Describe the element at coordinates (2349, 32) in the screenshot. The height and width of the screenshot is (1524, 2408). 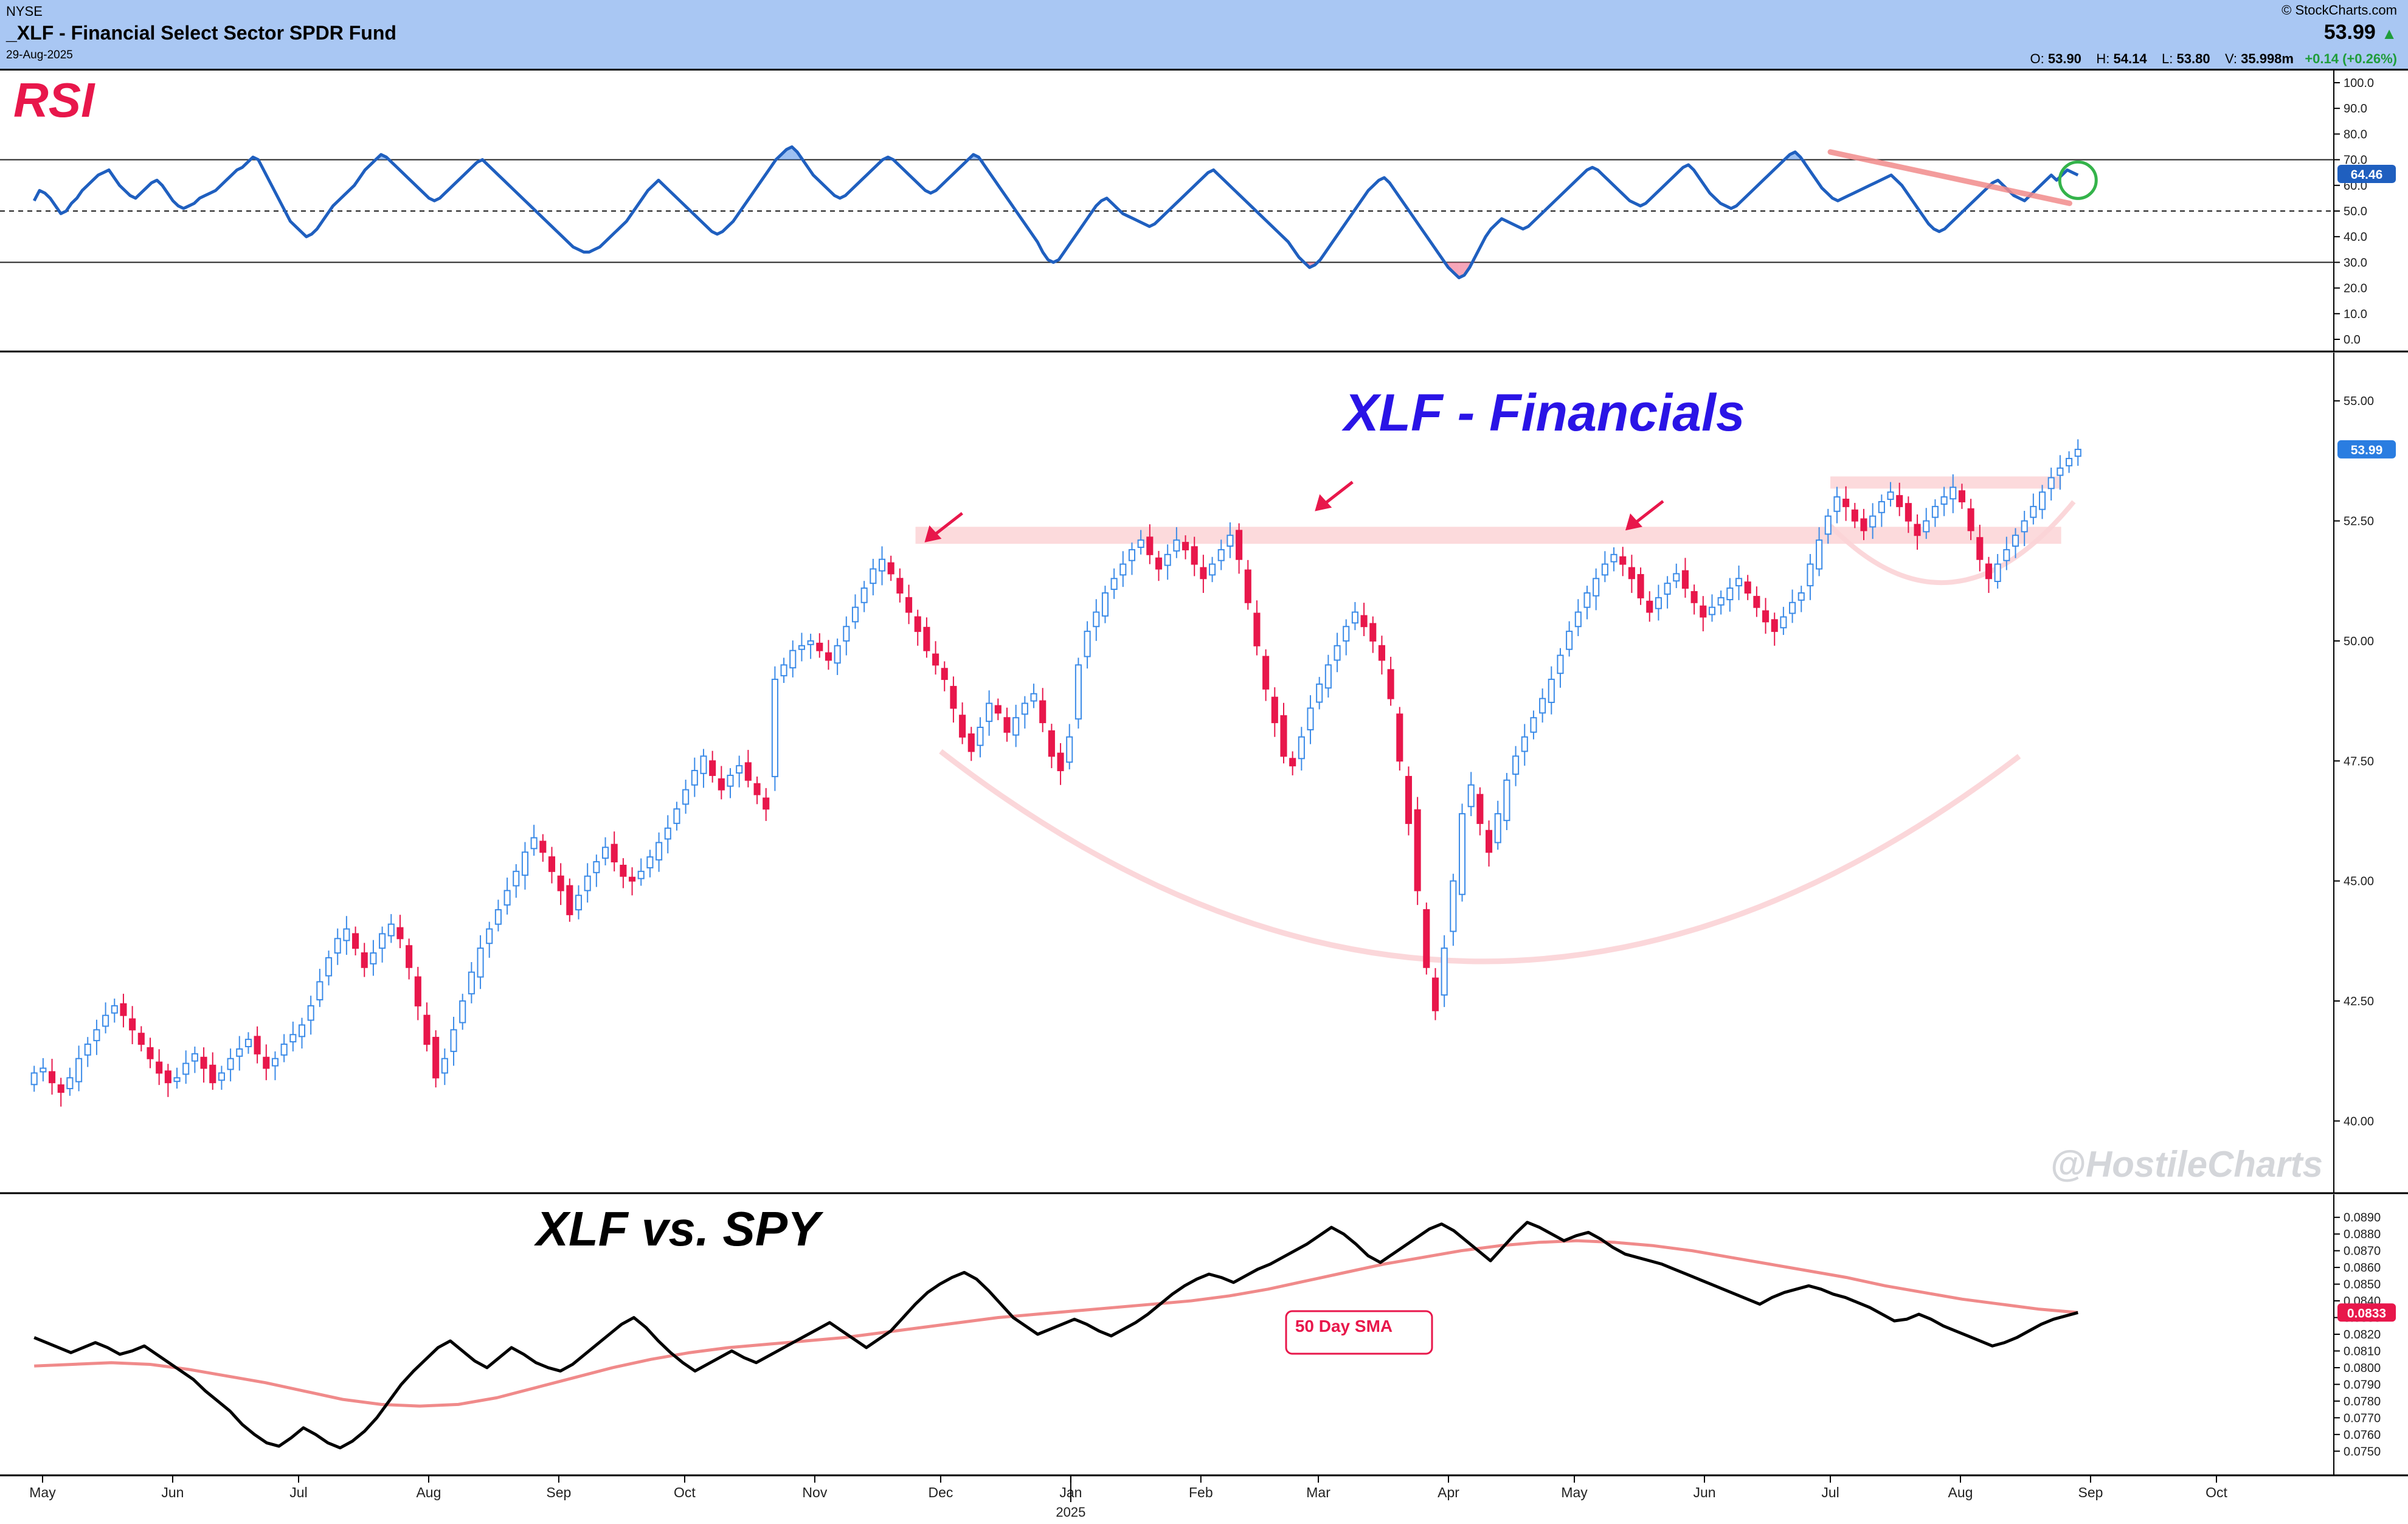
I see `last-price-value: 53.99` at that location.